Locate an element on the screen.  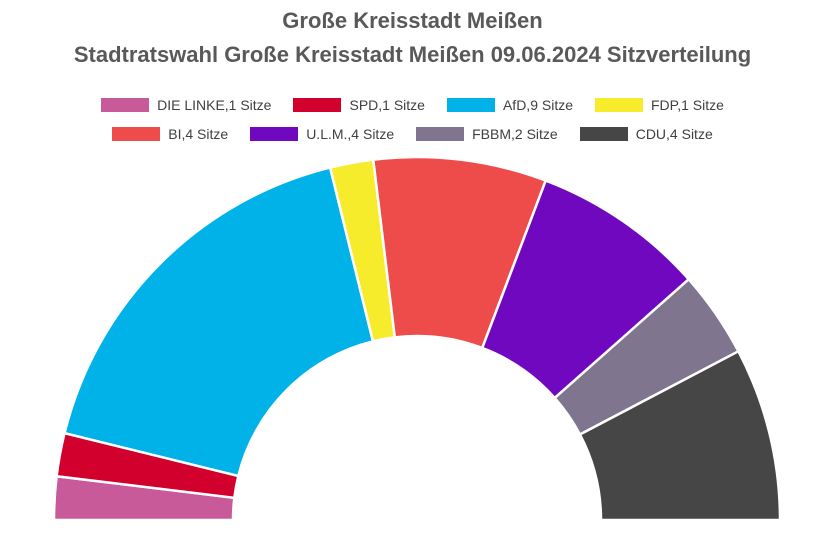
legend-label: AfD,9 Sitze is located at coordinates (537, 105).